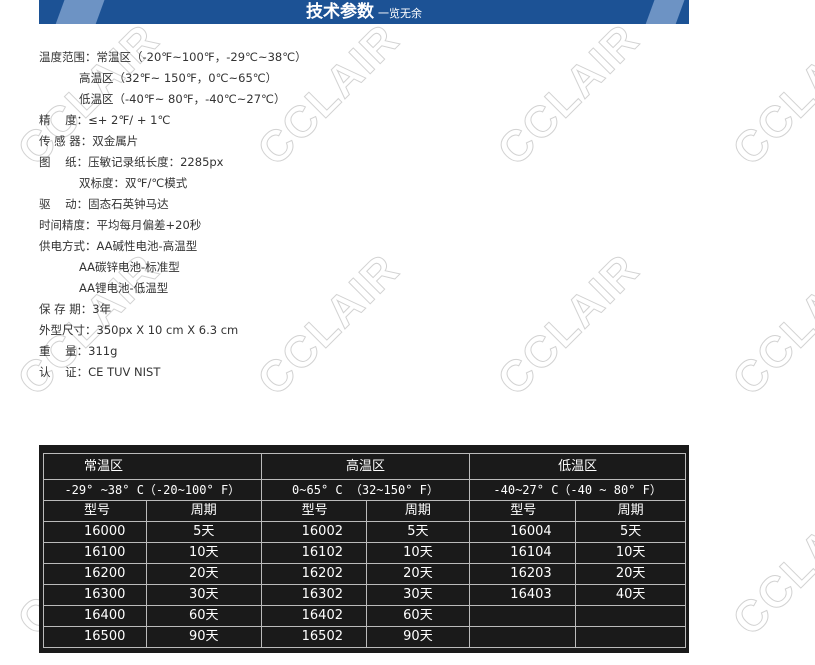 The image size is (815, 665). What do you see at coordinates (313, 553) in the screenshot?
I see `model-cell: 16102` at bounding box center [313, 553].